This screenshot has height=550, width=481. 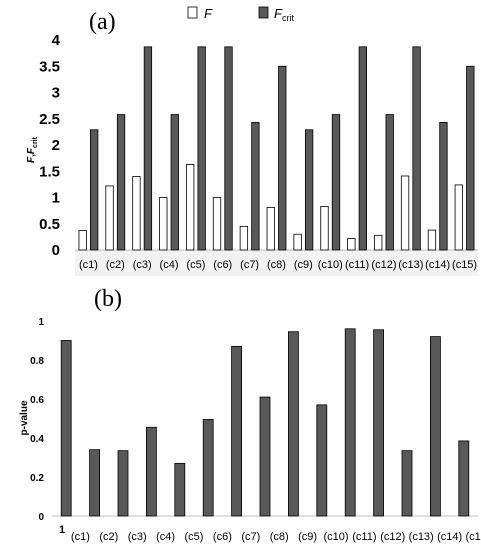 I want to click on legend-fcrit-swatch, so click(x=263, y=12).